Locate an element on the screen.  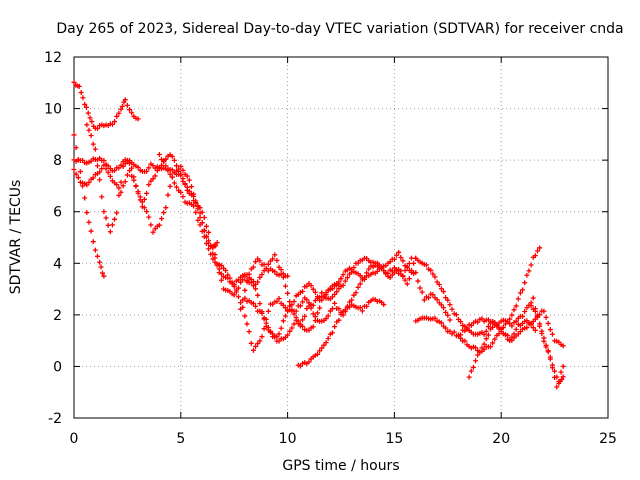
series-track10 is located at coordinates (330, 299).